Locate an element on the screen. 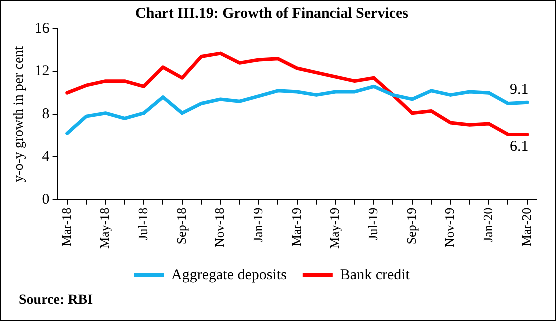 This screenshot has width=558, height=323. y-tick-label: 4 is located at coordinates (46, 157).